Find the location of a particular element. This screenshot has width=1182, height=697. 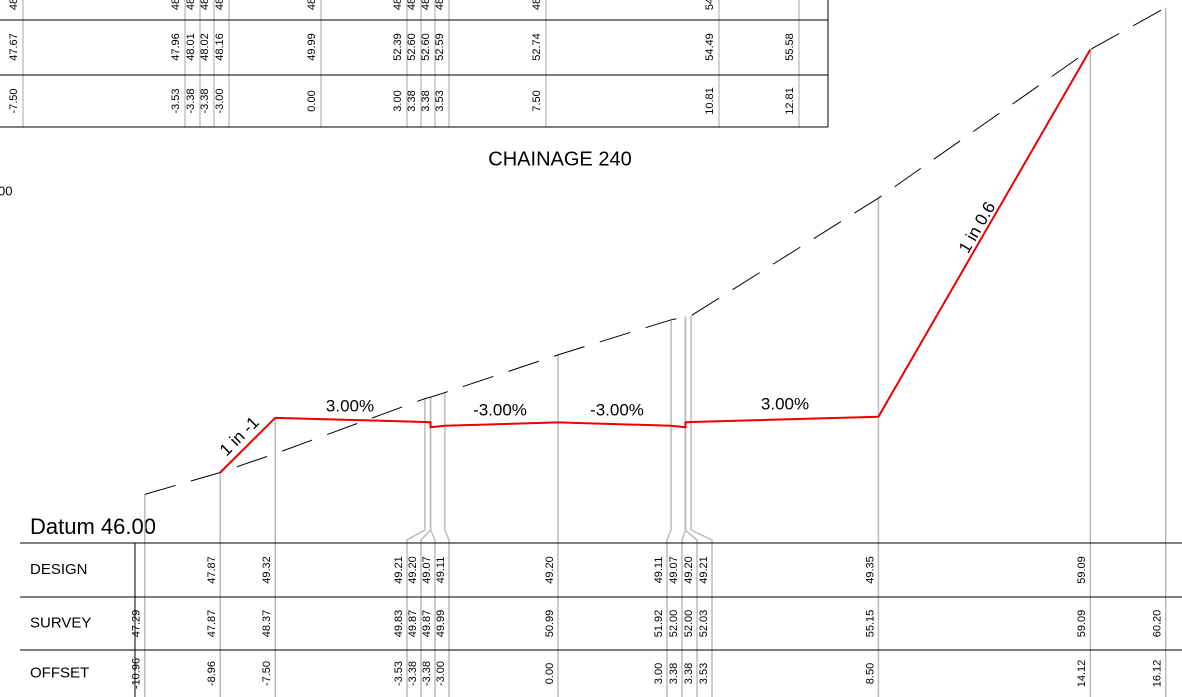

value: 54.49 is located at coordinates (710, 47).